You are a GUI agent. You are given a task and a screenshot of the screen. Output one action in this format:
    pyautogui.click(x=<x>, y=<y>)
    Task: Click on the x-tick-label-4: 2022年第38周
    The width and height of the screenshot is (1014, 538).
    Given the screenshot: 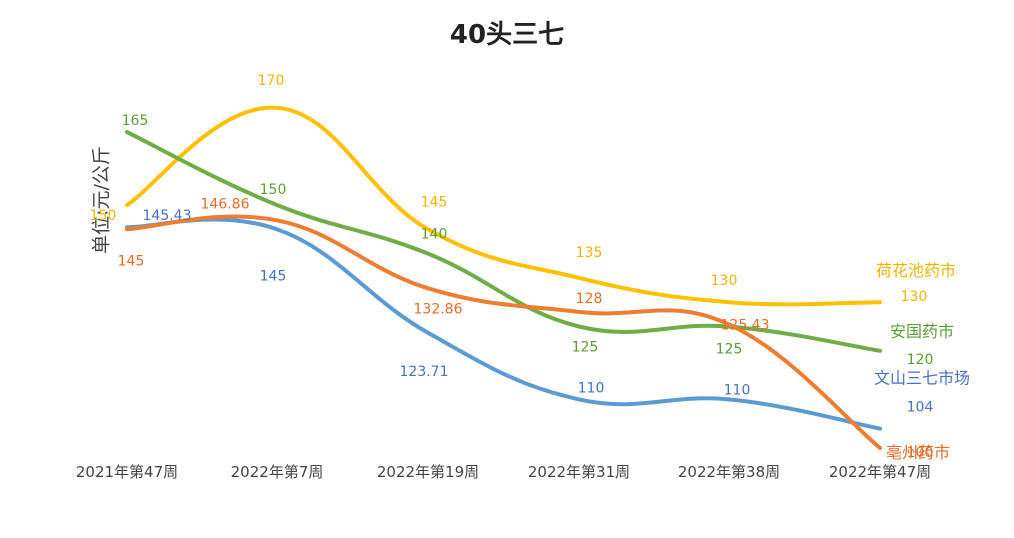 What is the action you would take?
    pyautogui.click(x=729, y=472)
    